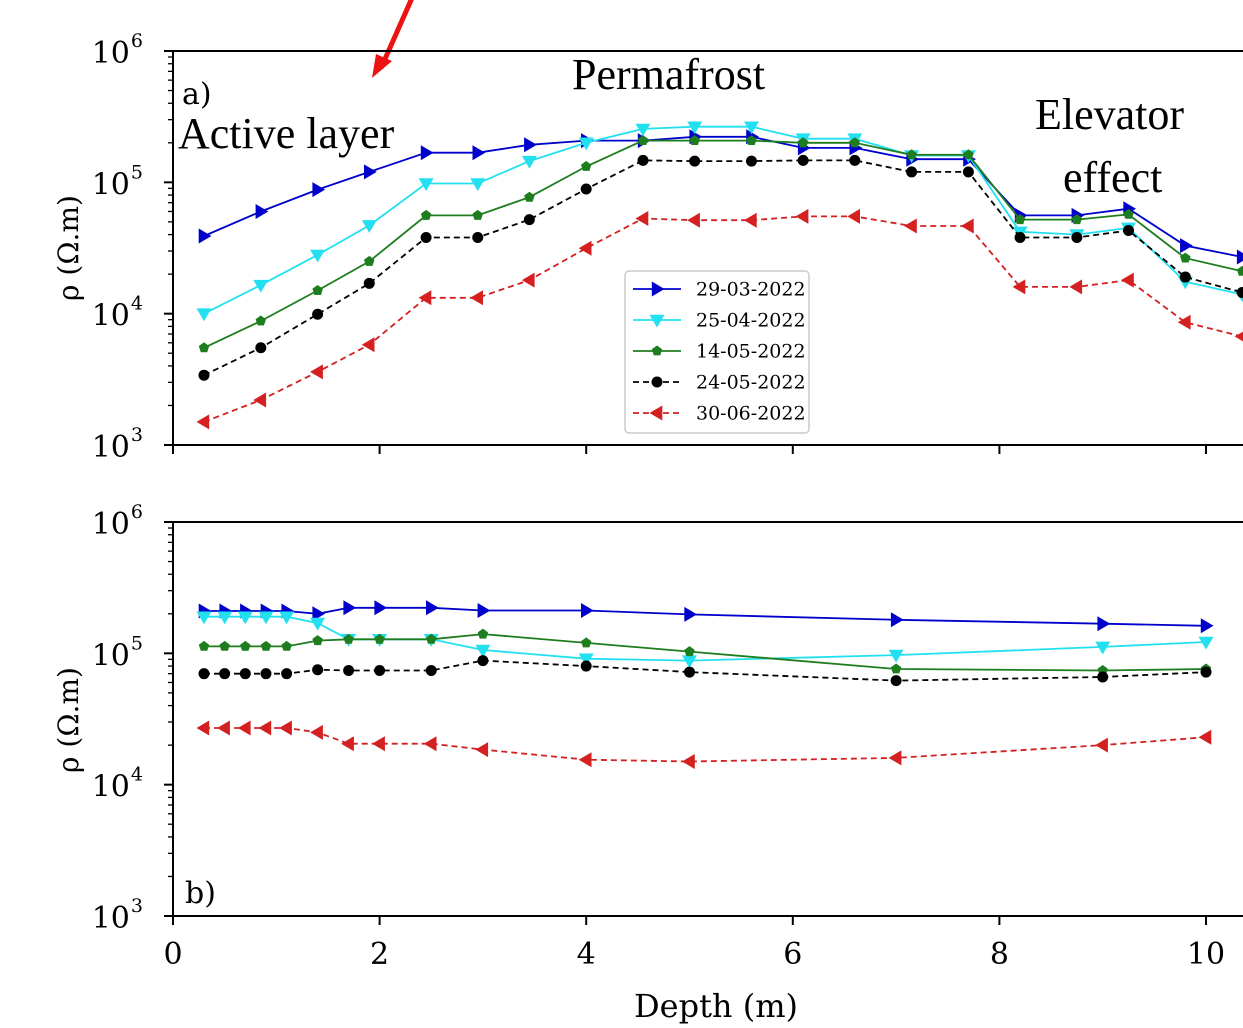  Describe the element at coordinates (751, 290) in the screenshot. I see `legend-label: 29-03-2022` at that location.